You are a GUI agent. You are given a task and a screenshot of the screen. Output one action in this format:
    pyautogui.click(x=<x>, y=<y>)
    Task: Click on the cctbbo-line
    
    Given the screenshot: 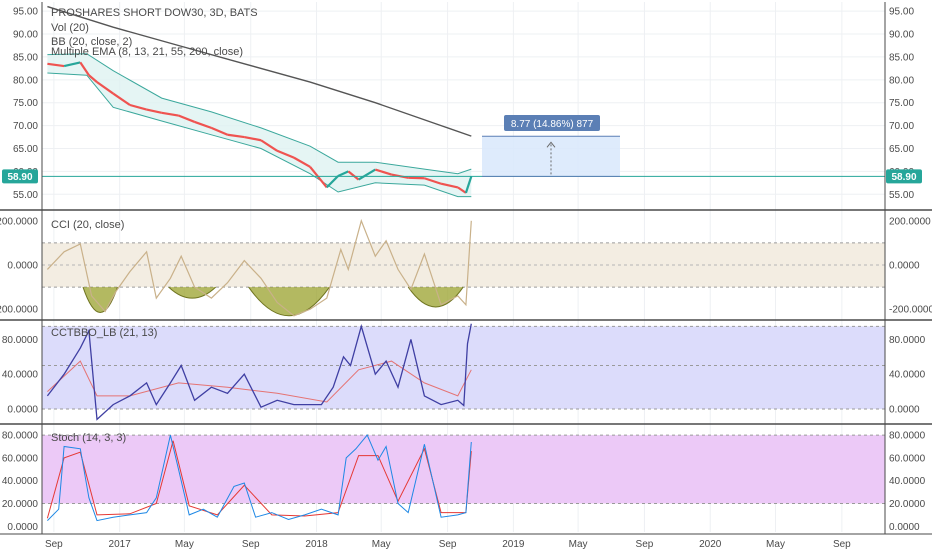 What is the action you would take?
    pyautogui.click(x=259, y=372)
    